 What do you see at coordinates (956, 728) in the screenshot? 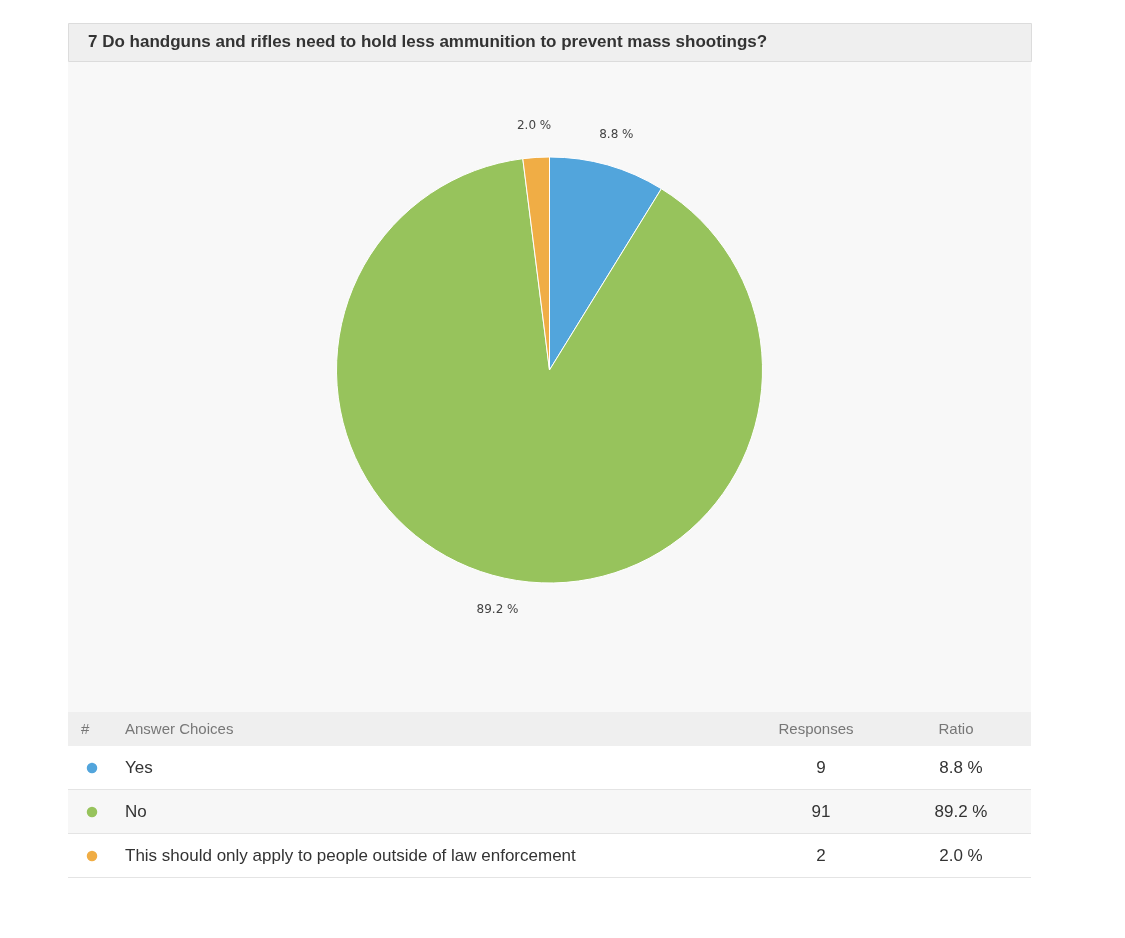
I see `text: Ratio` at bounding box center [956, 728].